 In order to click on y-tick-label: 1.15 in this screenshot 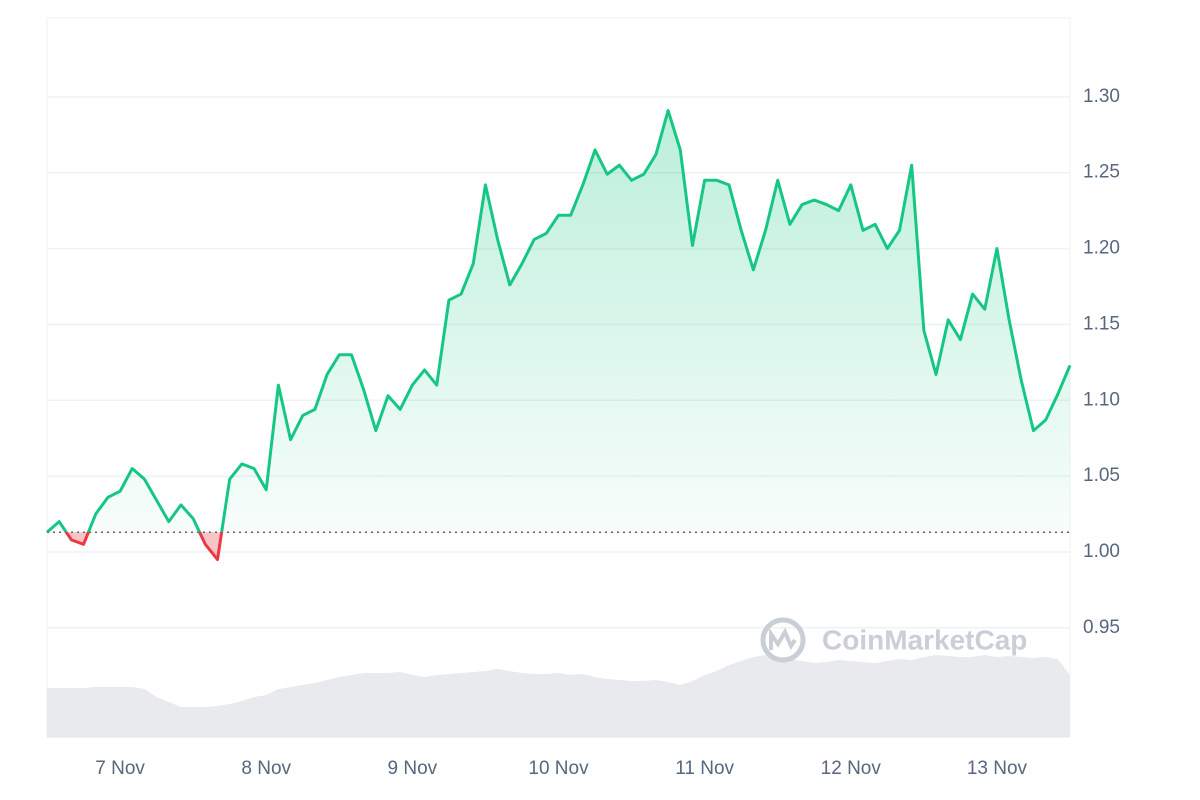, I will do `click(1101, 323)`.